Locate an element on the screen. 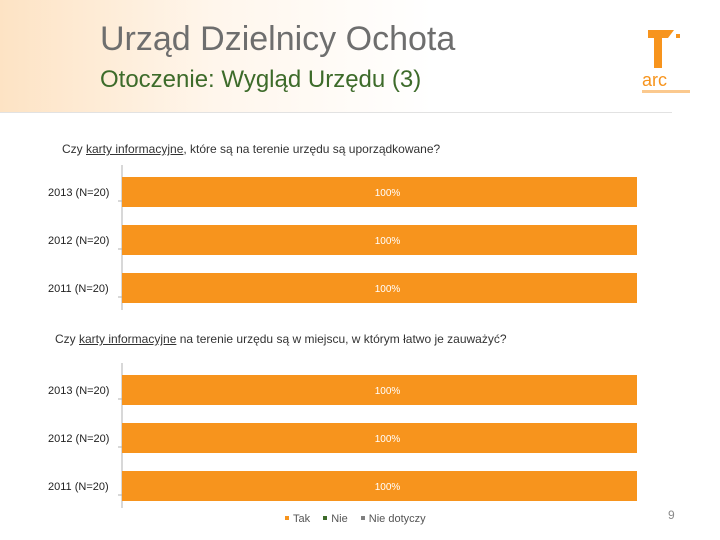 This screenshot has height=540, width=720. legend-label-tak: Tak is located at coordinates (302, 519).